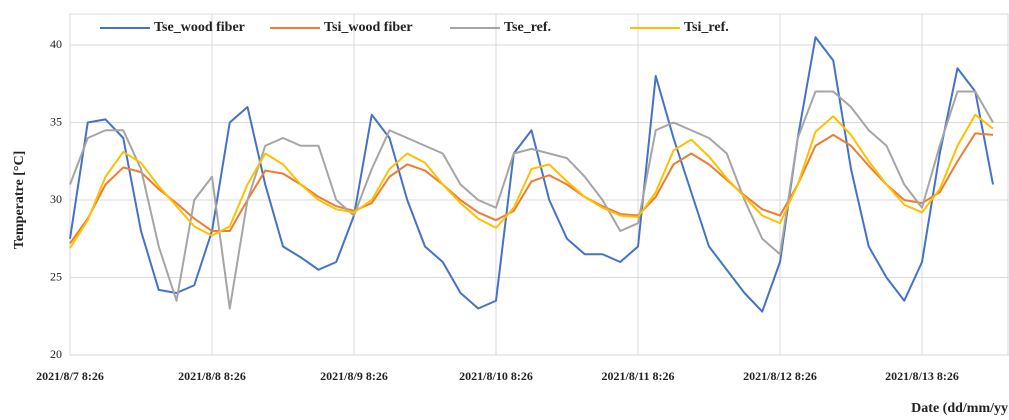 This screenshot has width=1009, height=420. What do you see at coordinates (496, 376) in the screenshot?
I see `x-tick-label: 2021/8/10 8:26` at bounding box center [496, 376].